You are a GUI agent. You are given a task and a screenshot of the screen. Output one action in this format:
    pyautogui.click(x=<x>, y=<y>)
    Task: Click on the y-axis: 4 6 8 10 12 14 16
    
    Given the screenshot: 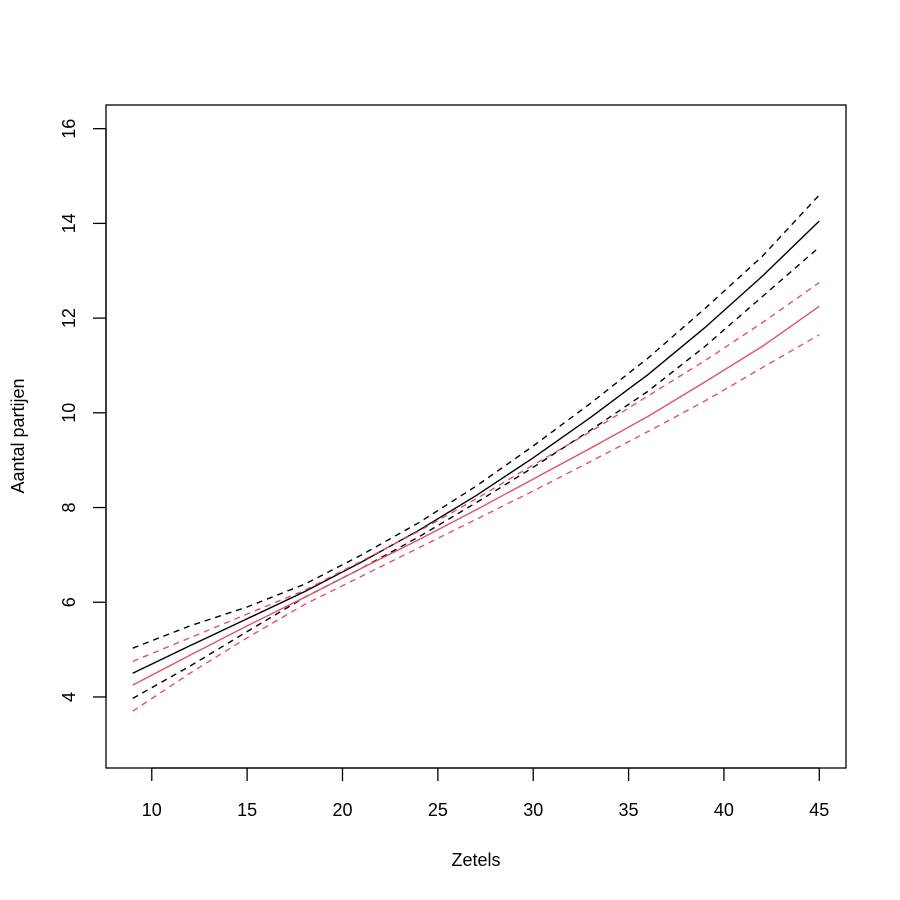 What is the action you would take?
    pyautogui.click(x=83, y=410)
    